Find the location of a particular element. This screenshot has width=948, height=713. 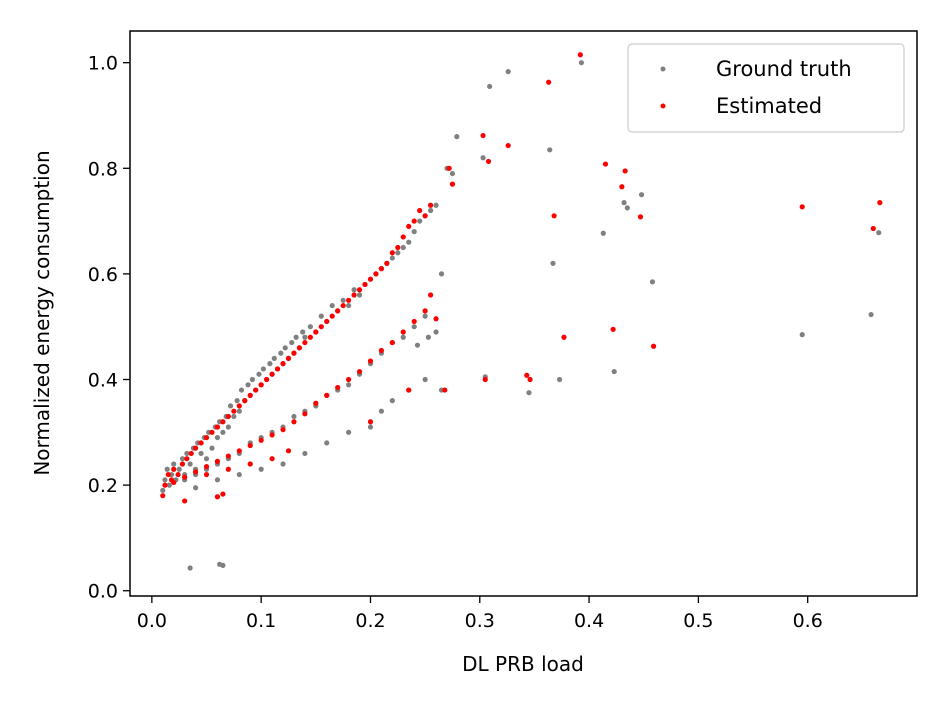

legend-label-ground-truth: Ground truth is located at coordinates (784, 69).